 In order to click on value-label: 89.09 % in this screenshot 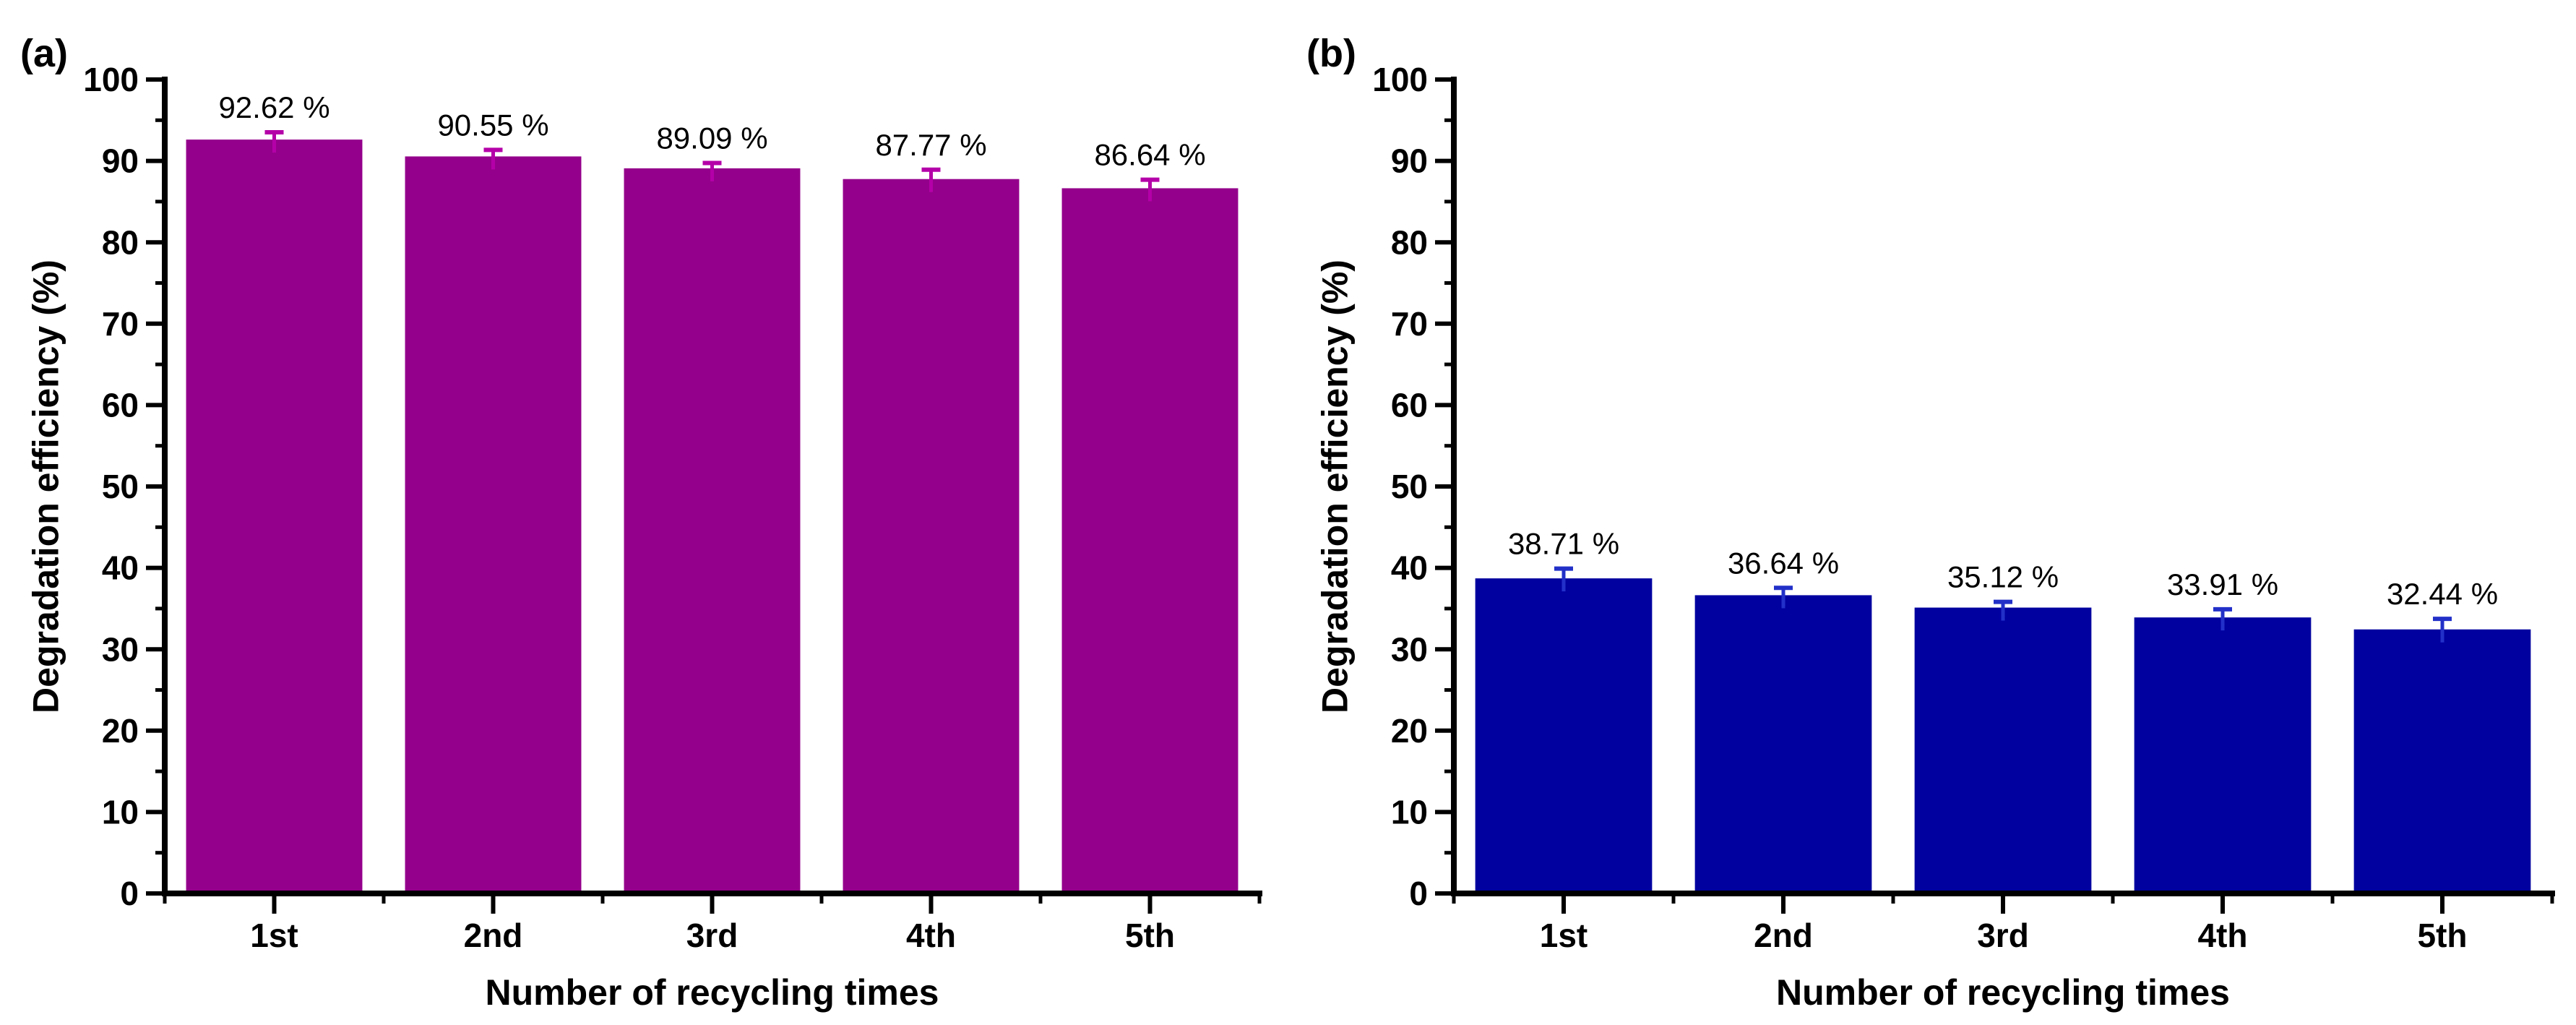, I will do `click(711, 138)`.